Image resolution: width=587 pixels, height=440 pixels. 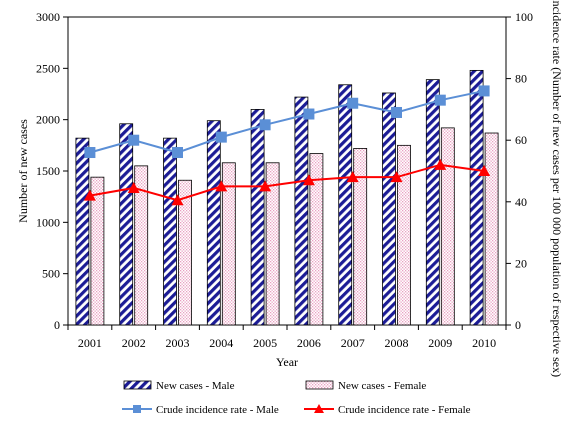 I want to click on bar-female-2010, so click(x=491, y=229).